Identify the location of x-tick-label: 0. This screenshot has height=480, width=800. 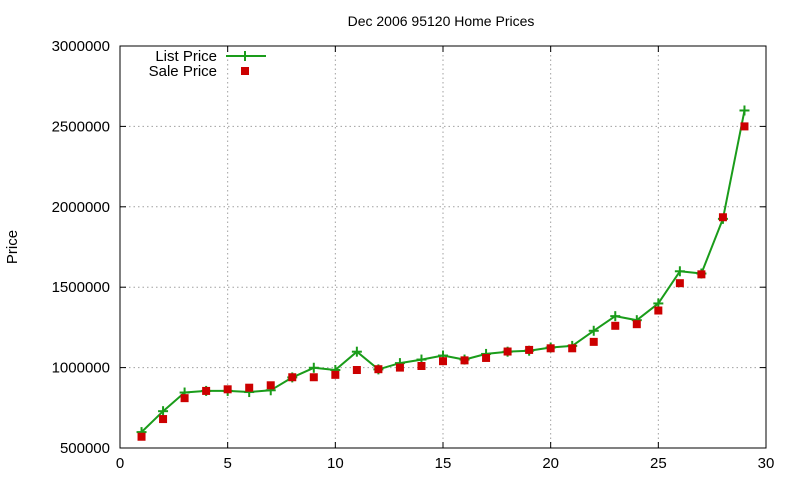
(120, 463).